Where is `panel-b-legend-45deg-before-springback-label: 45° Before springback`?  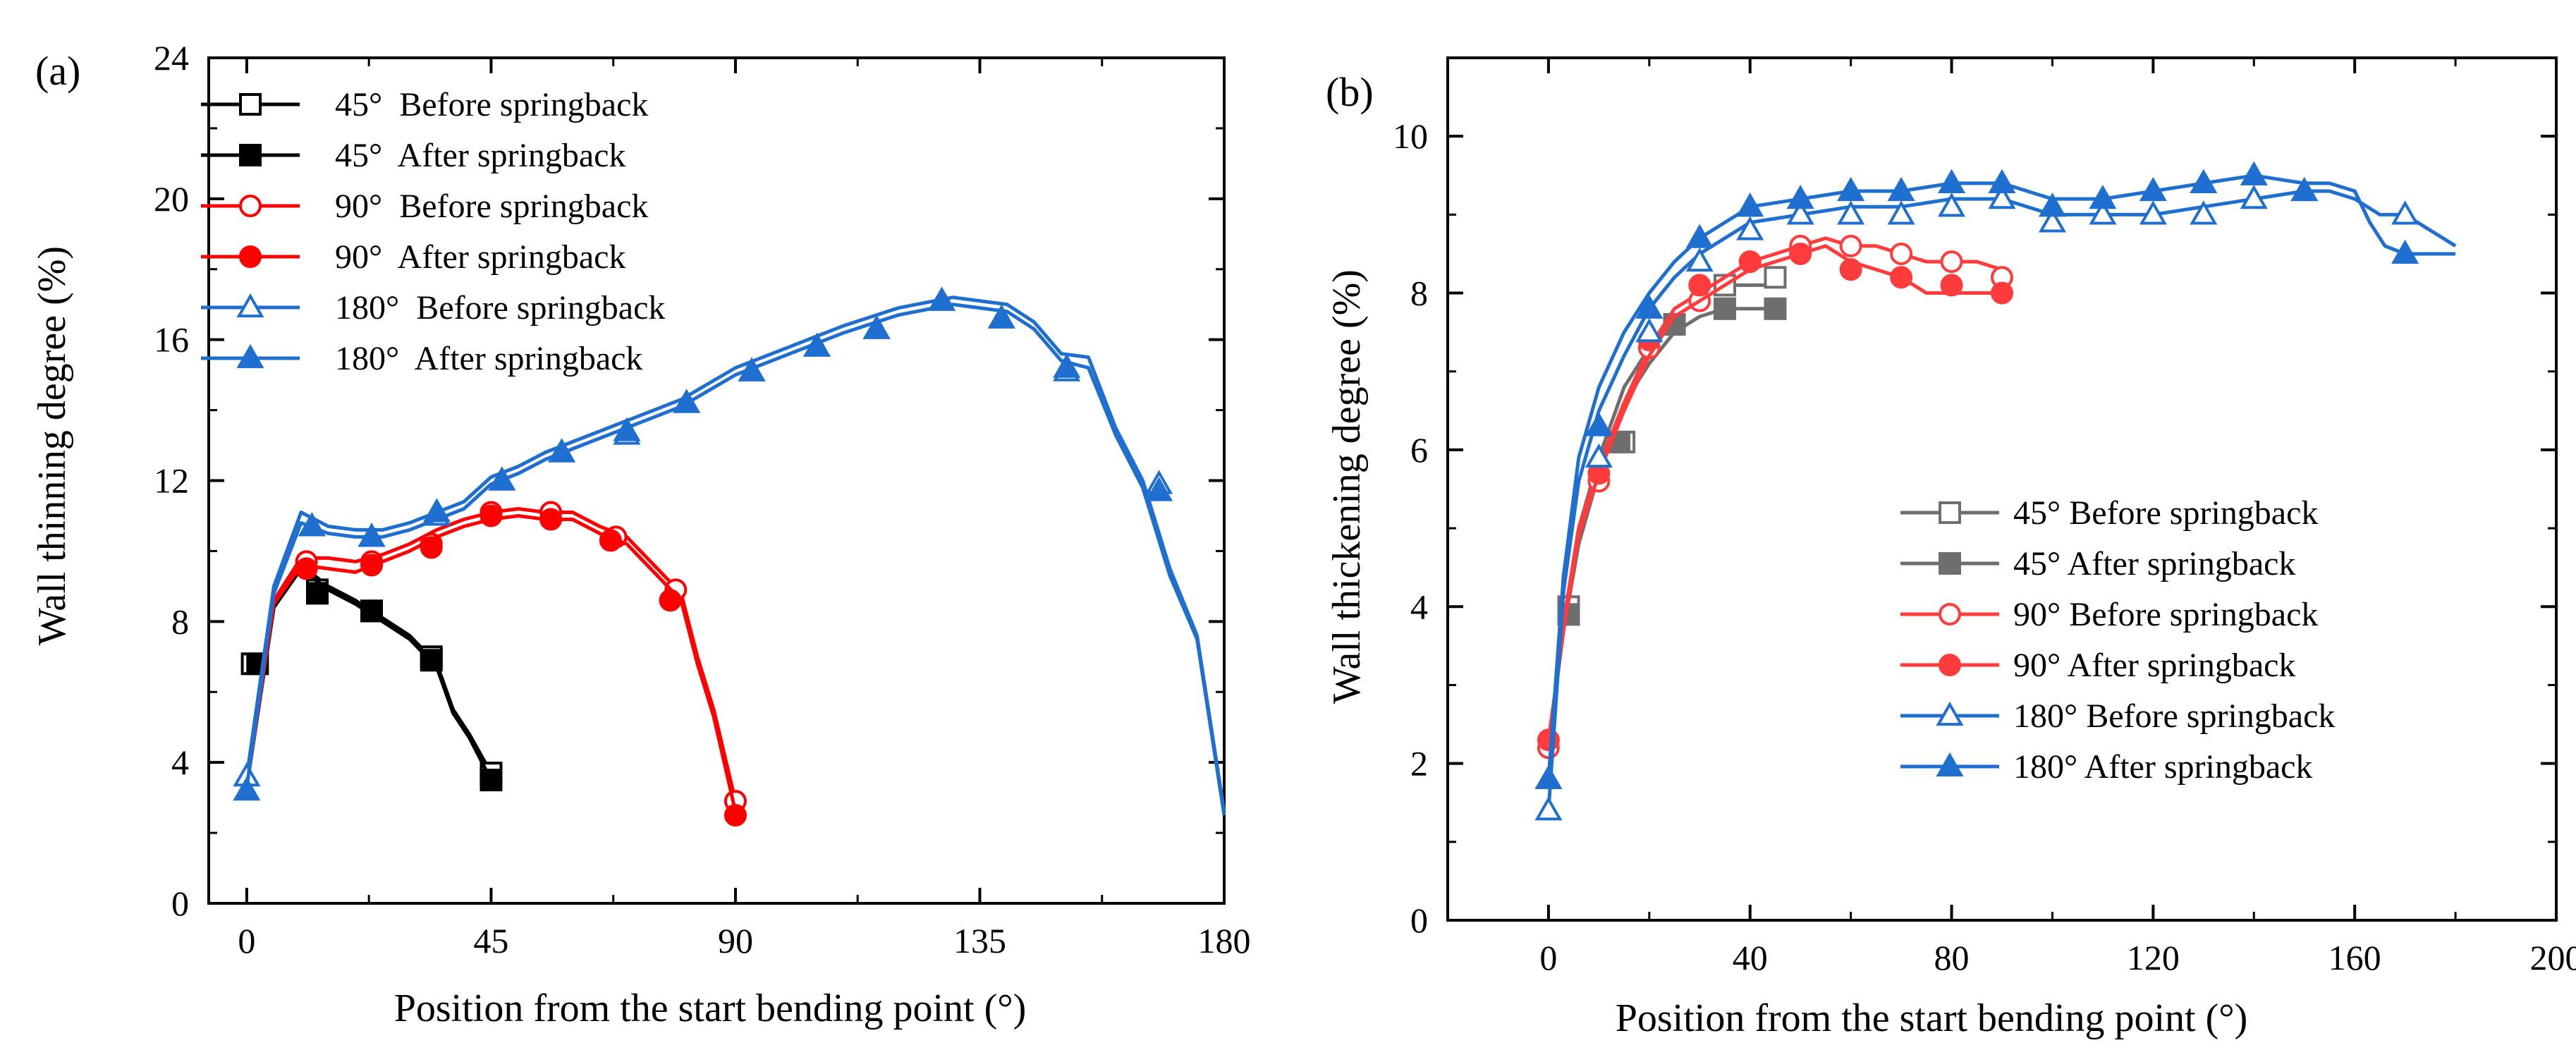 panel-b-legend-45deg-before-springback-label: 45° Before springback is located at coordinates (2165, 513).